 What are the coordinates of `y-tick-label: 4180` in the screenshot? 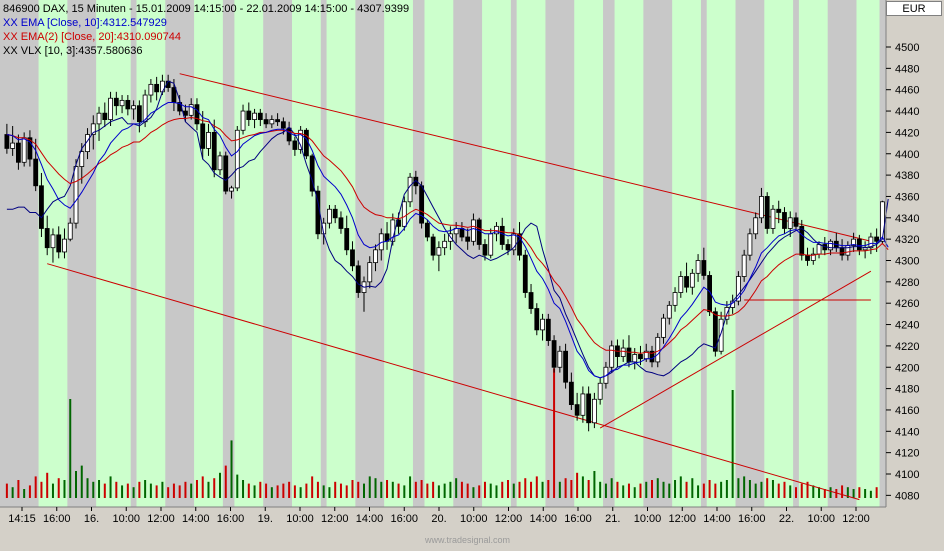 It's located at (907, 390).